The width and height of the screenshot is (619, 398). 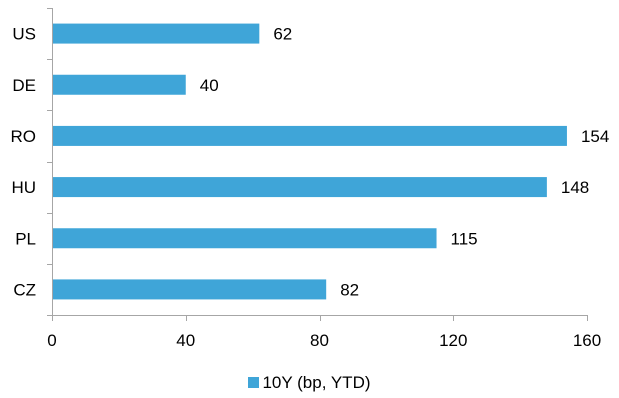 I want to click on data-label-us: 62, so click(x=282, y=34).